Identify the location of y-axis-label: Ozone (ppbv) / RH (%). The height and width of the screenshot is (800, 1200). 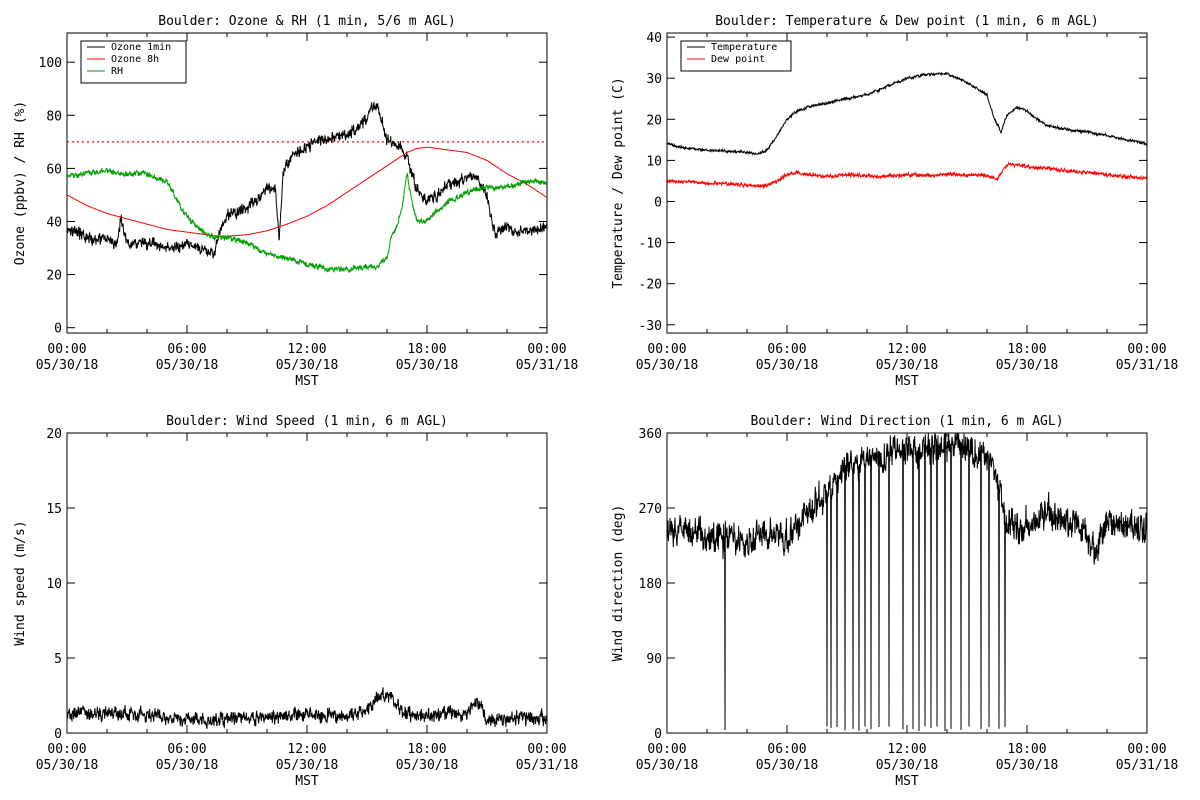
(20, 183).